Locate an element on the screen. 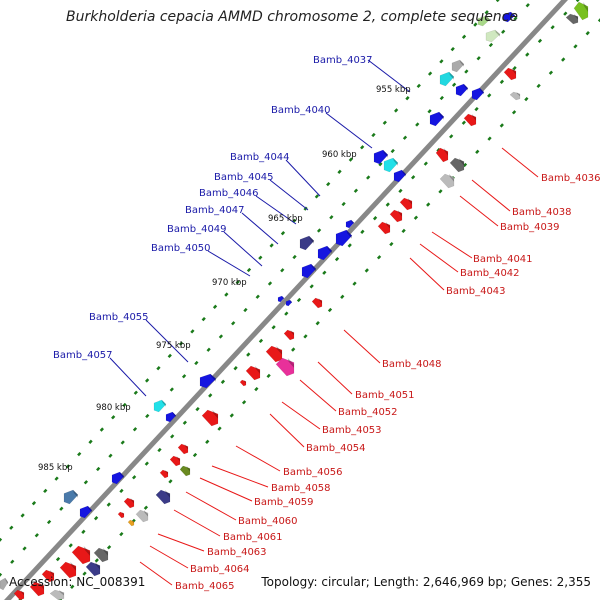 Image resolution: width=600 pixels, height=600 pixels. gene-label-bamb-4039: Bamb_4039 is located at coordinates (530, 227).